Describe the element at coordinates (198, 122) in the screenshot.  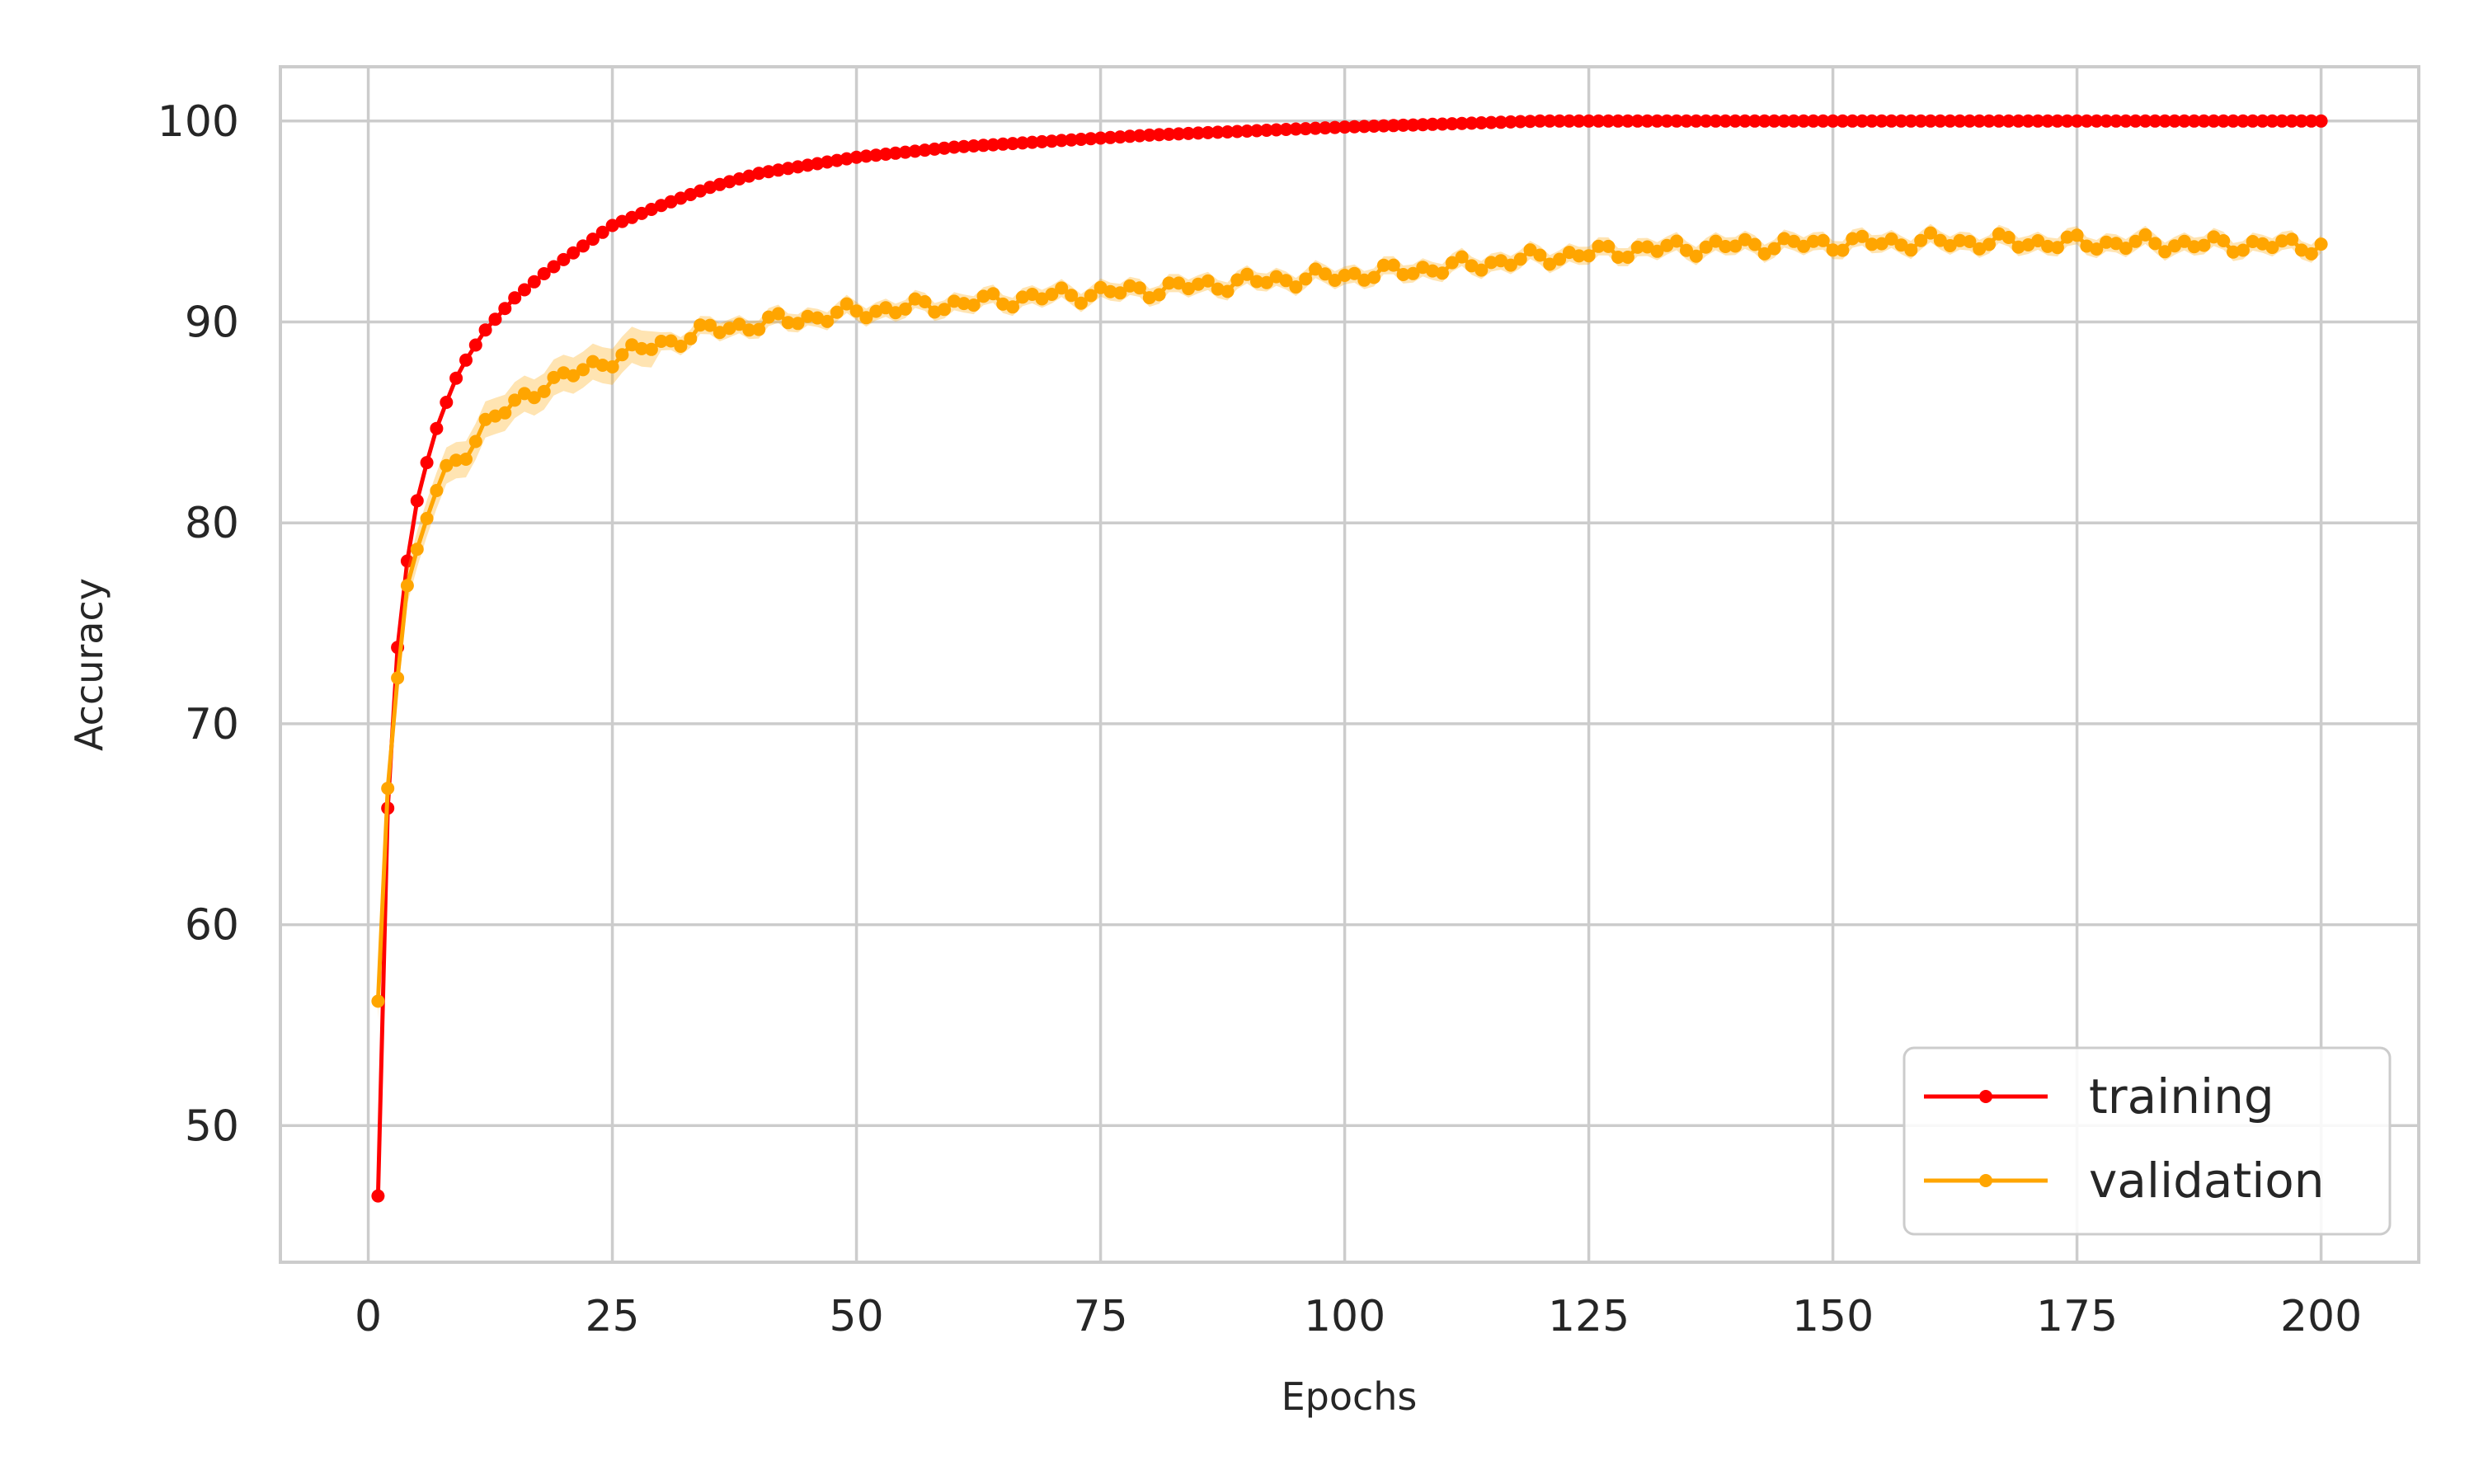
I see `y-tick-label: 100` at that location.